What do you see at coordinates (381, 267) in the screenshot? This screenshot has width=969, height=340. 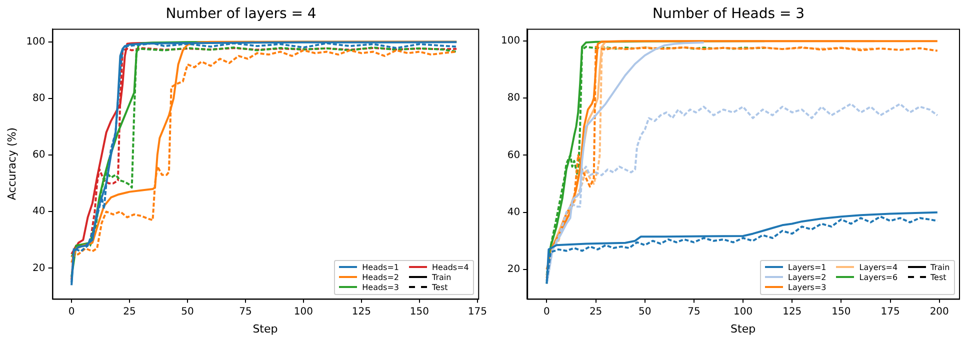 I see `legend-label: Heads=1` at bounding box center [381, 267].